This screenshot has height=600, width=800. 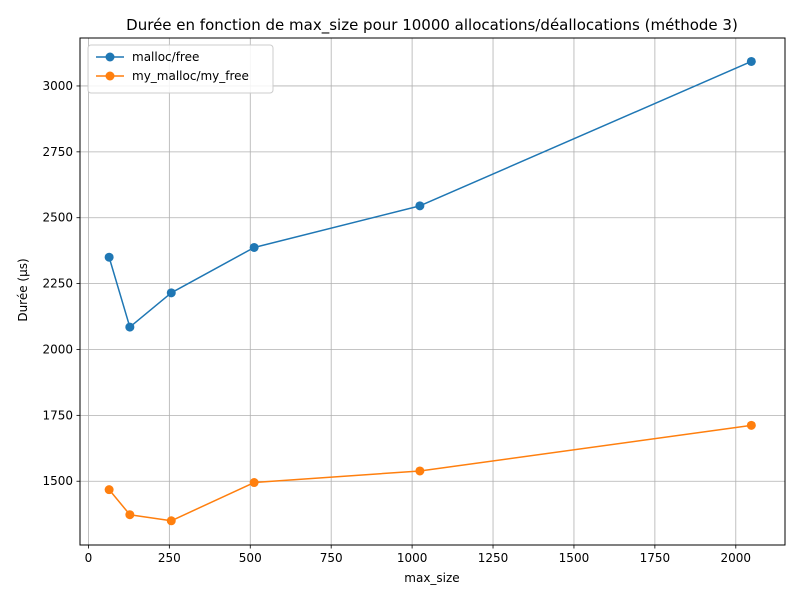 I want to click on x-axis: 0 250 500 750 1000 1250 1500 1750 2000, so click(x=418, y=555).